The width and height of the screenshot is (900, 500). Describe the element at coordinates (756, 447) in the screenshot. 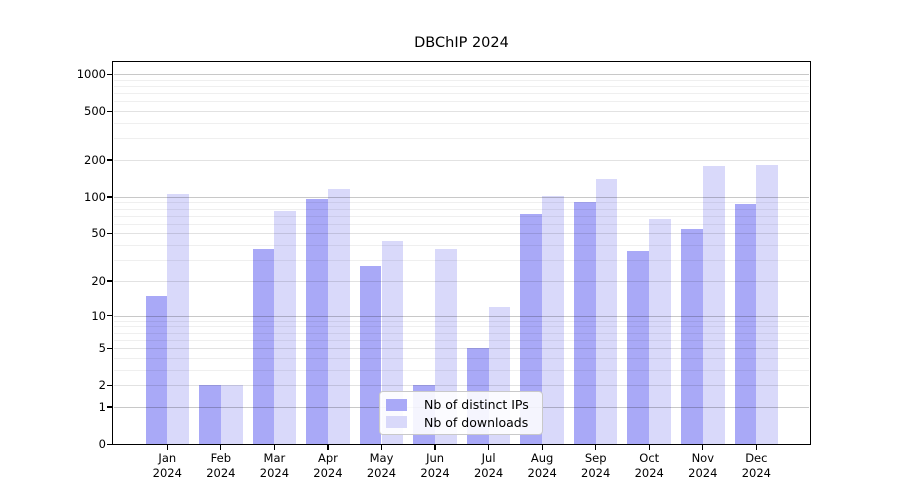

I see `x-tick-dec` at that location.